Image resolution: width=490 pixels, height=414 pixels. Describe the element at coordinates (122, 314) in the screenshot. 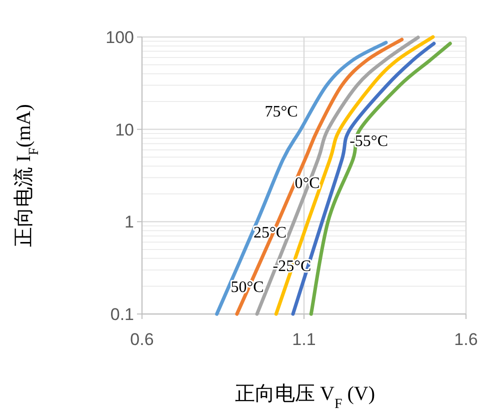

I see `y-tick-label: 0.1` at that location.